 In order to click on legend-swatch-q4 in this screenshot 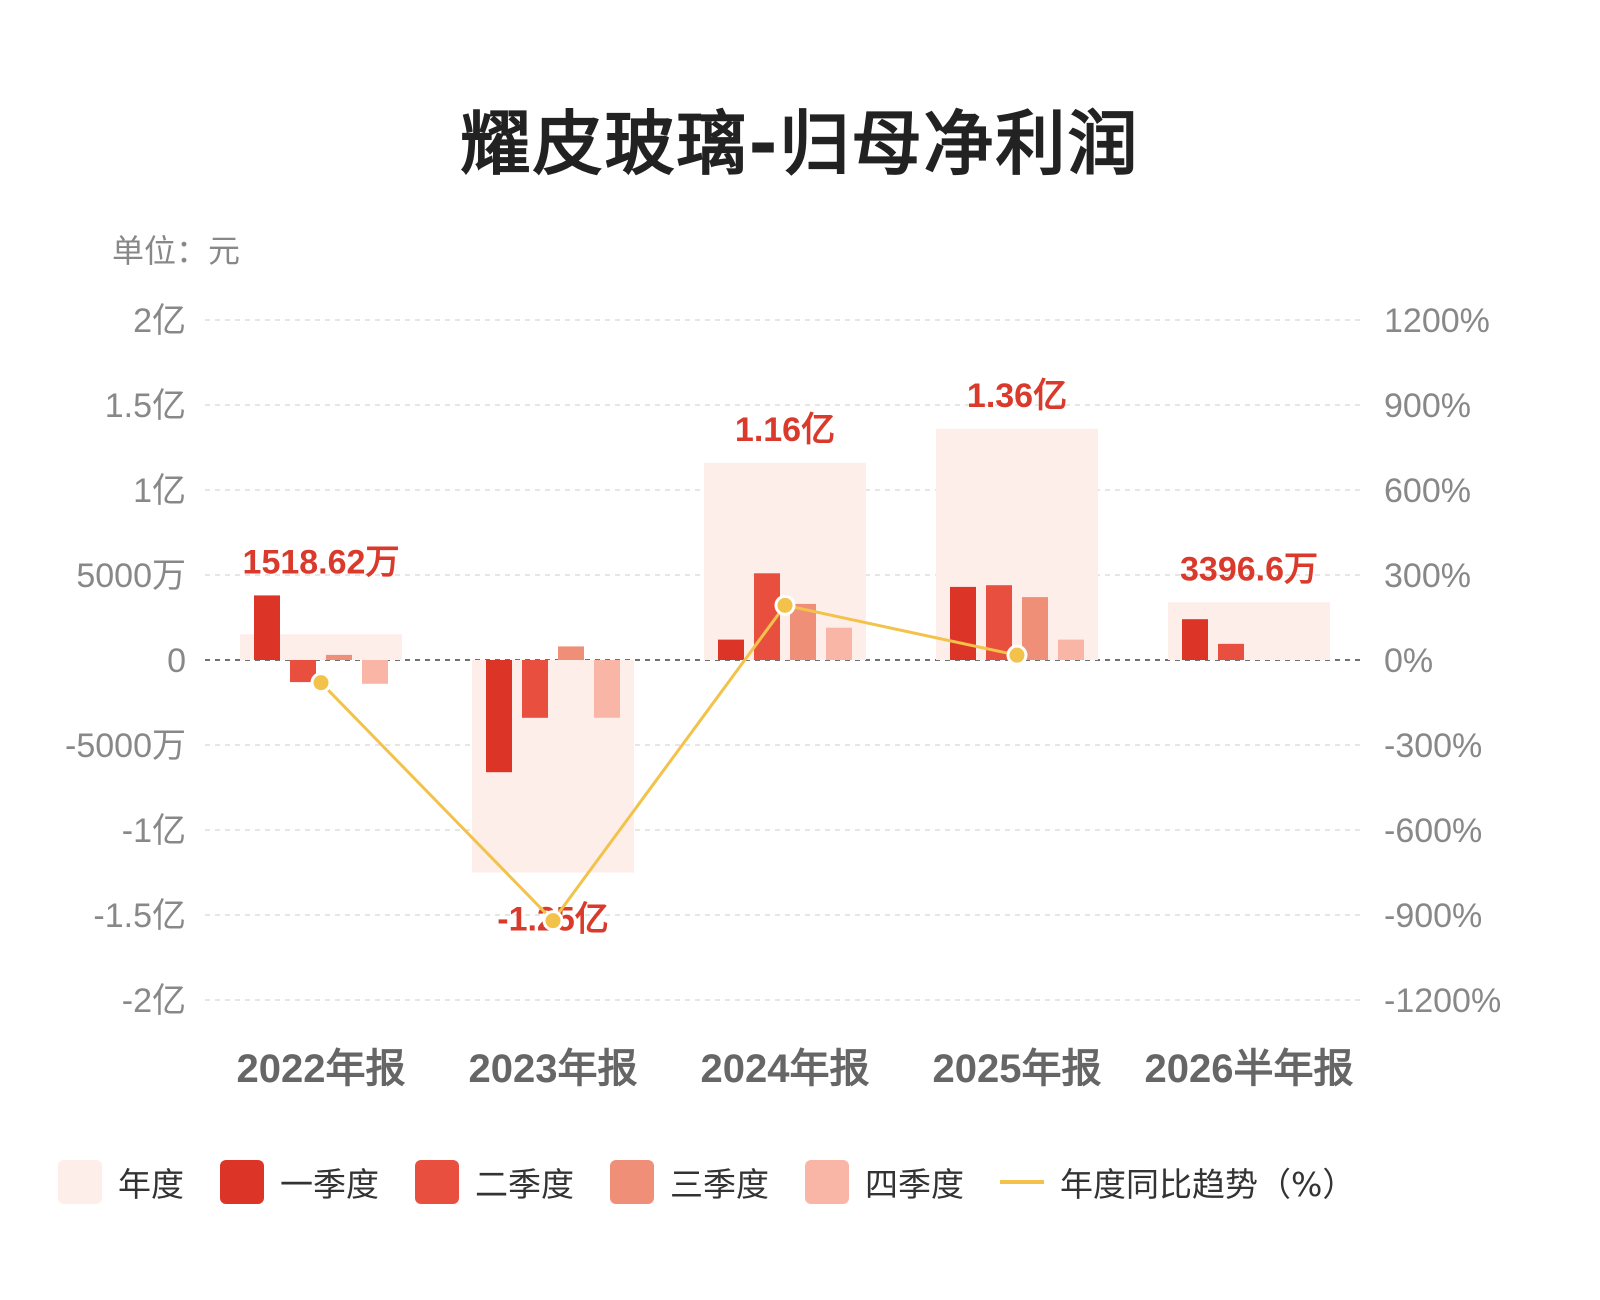, I will do `click(827, 1182)`.